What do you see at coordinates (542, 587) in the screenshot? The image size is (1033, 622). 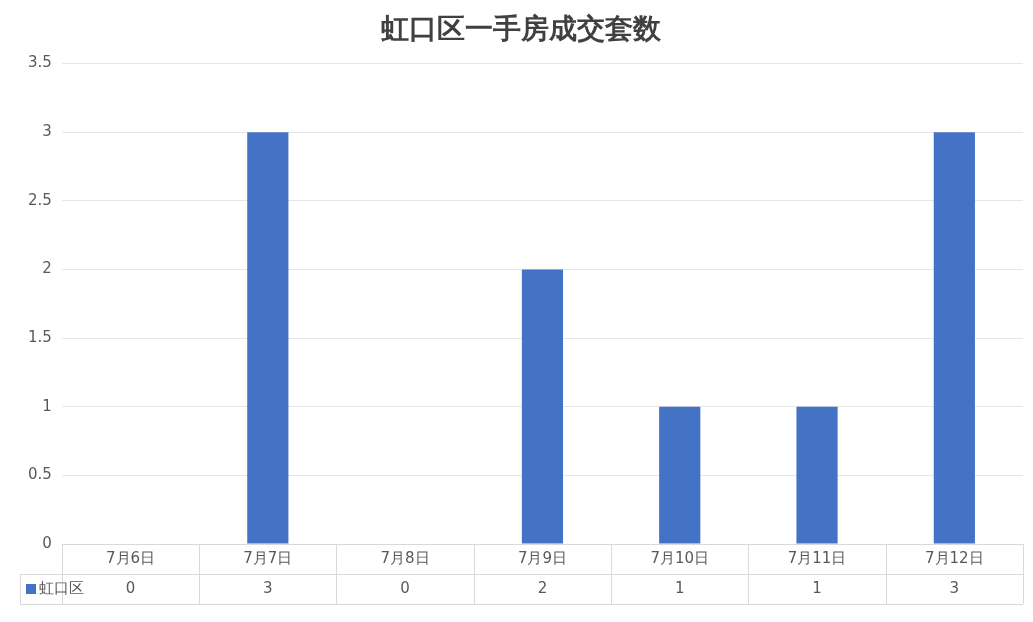 I see `data-label: 2` at bounding box center [542, 587].